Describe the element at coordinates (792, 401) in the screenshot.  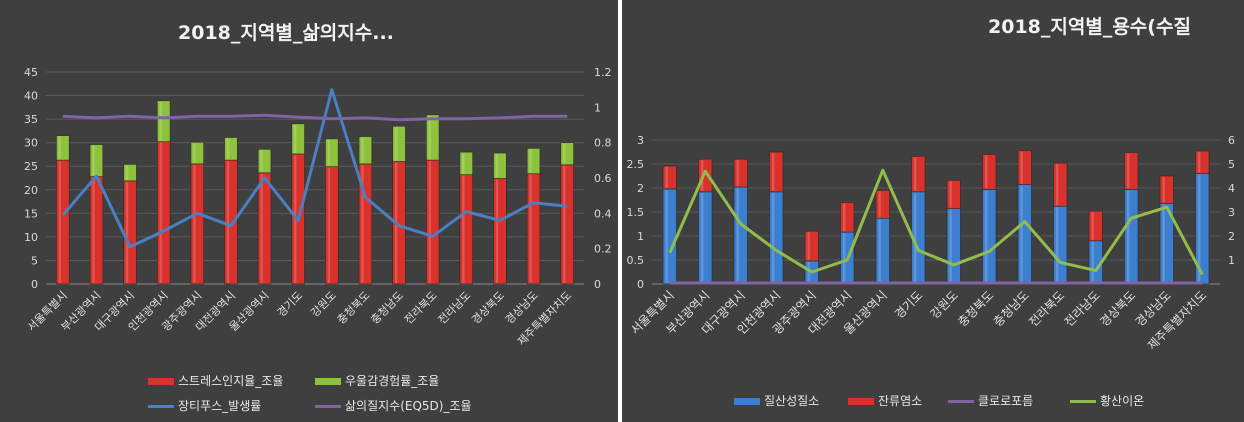
I see `legend-label-nitrate: 질산성질소` at that location.